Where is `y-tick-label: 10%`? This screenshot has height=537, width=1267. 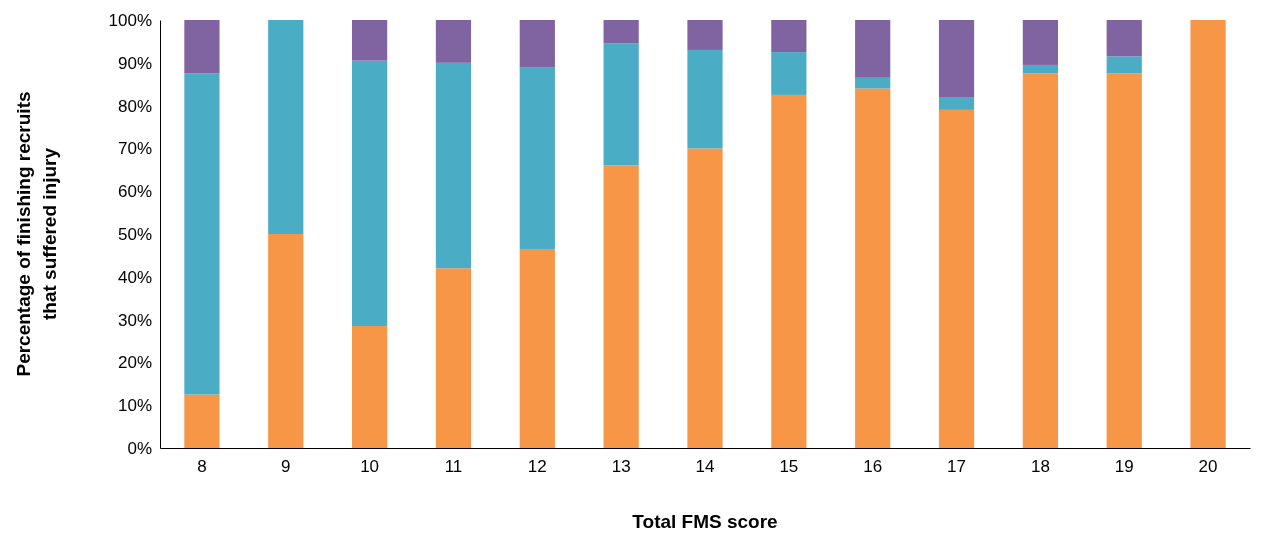
y-tick-label: 10% is located at coordinates (134, 406).